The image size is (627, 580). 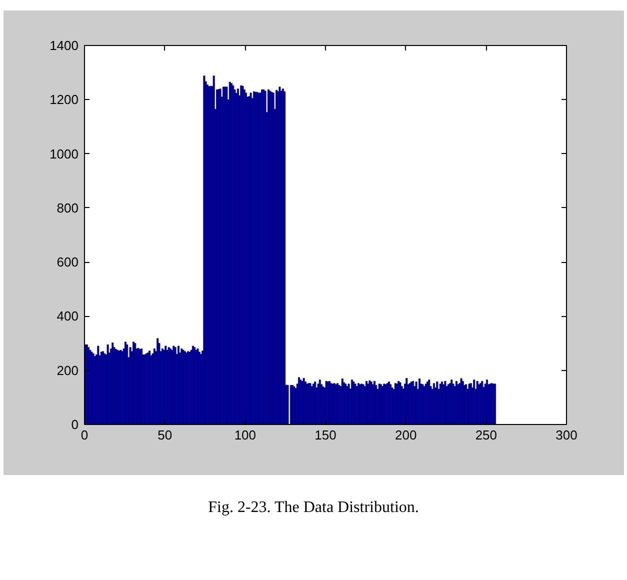 What do you see at coordinates (405, 435) in the screenshot?
I see `x-tick-label: 200` at bounding box center [405, 435].